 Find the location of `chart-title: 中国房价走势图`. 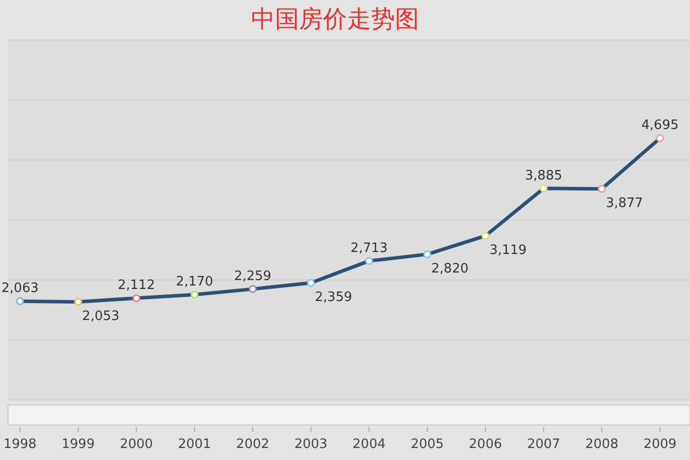

chart-title: 中国房价走势图 is located at coordinates (335, 19).